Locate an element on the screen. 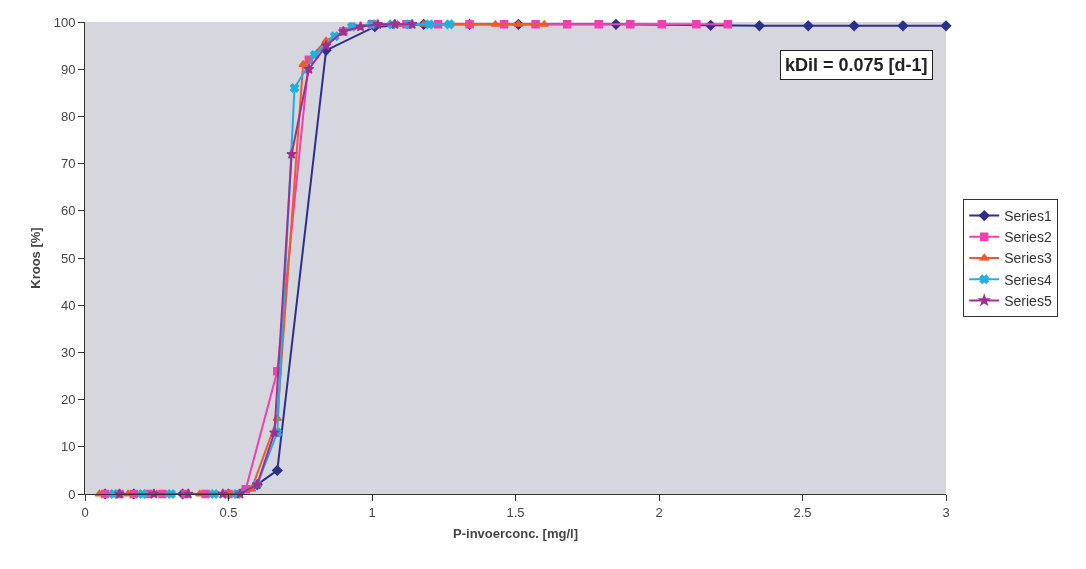 This screenshot has height=569, width=1086. legend-label: Series1 is located at coordinates (1028, 216).